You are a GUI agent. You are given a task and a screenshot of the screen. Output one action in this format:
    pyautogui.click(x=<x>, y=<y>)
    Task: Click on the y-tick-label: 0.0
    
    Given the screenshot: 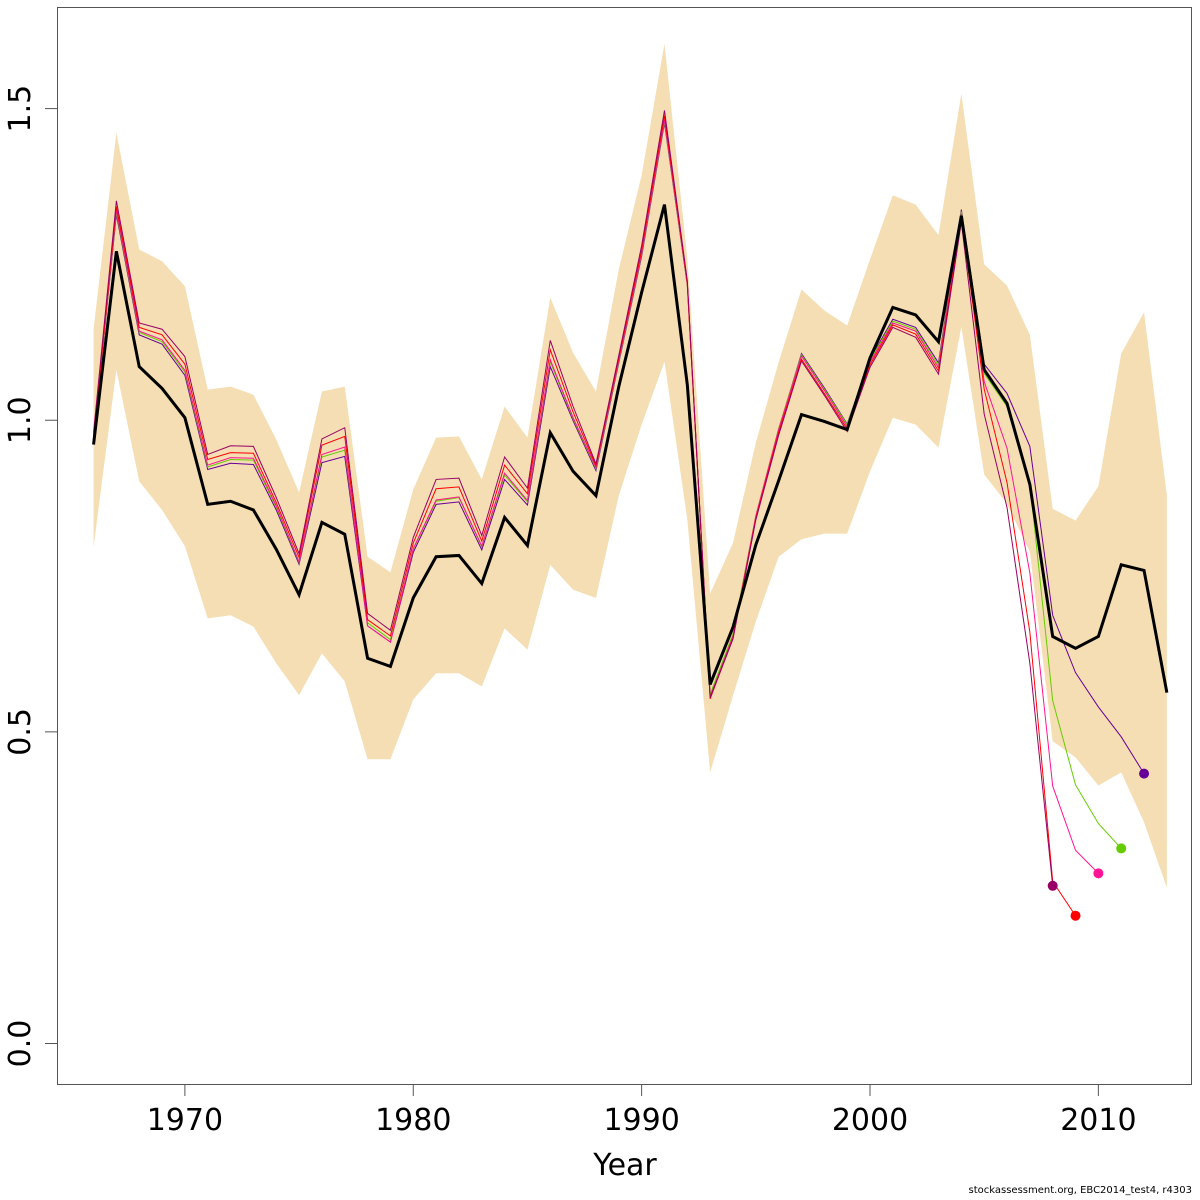 What is the action you would take?
    pyautogui.click(x=20, y=1044)
    